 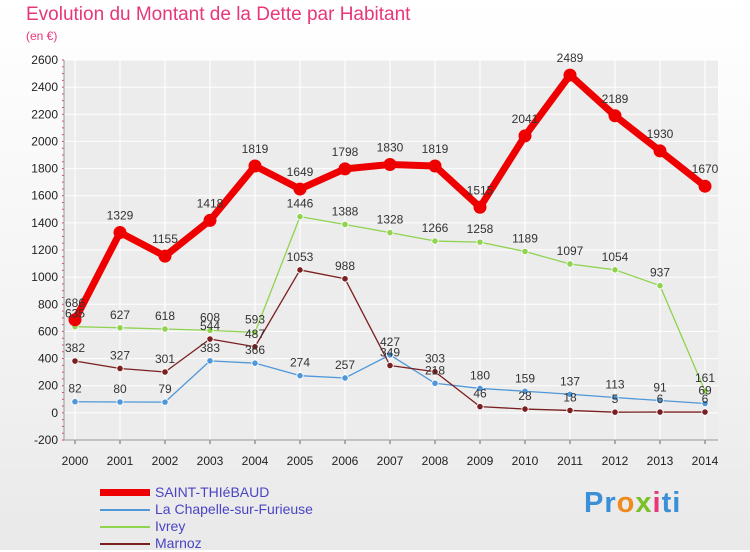 I want to click on data-label: 366, so click(x=255, y=350).